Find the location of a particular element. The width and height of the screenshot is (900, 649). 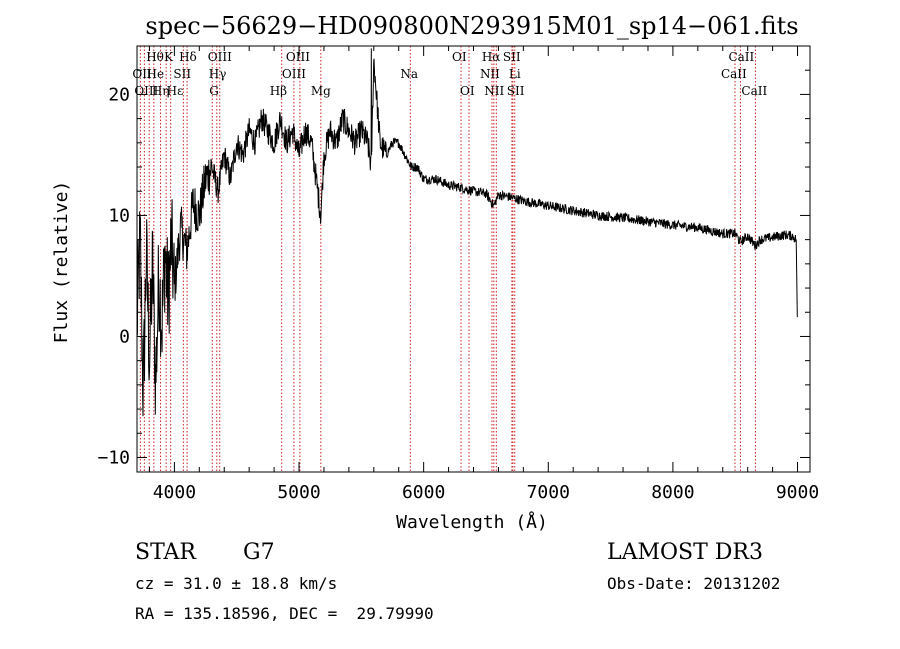

line-marker-label-16: Na is located at coordinates (409, 74).